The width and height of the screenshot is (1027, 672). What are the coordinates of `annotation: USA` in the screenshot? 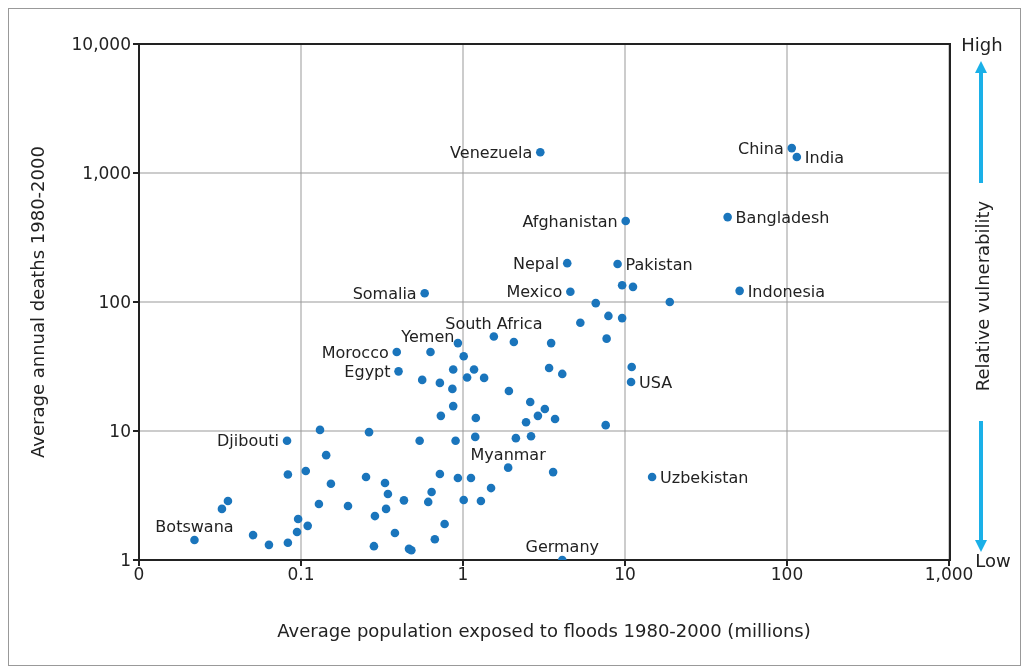 It's located at (656, 382).